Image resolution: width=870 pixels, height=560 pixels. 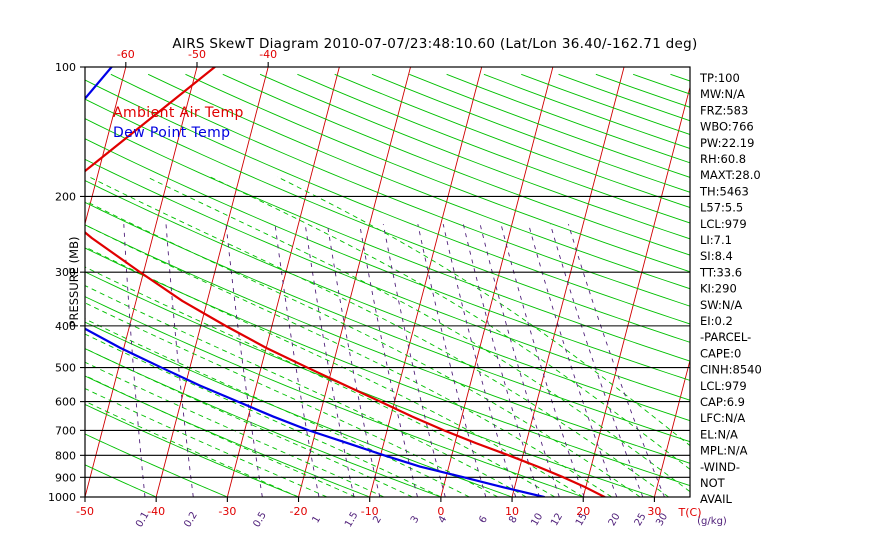 I want to click on mixing-ratio-axis-title: (g/kg), so click(x=712, y=521).